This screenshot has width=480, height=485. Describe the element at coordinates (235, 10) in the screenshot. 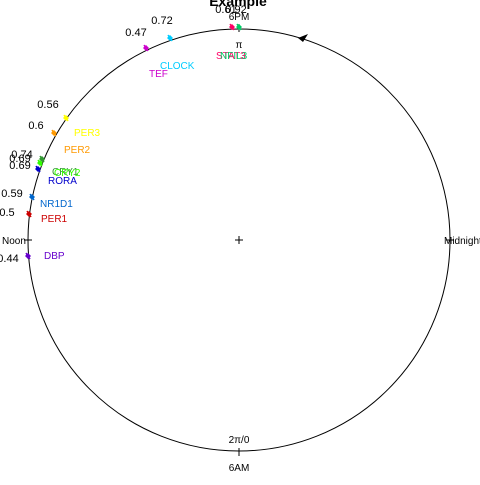

I see `data-point-value-label: 0.92` at that location.